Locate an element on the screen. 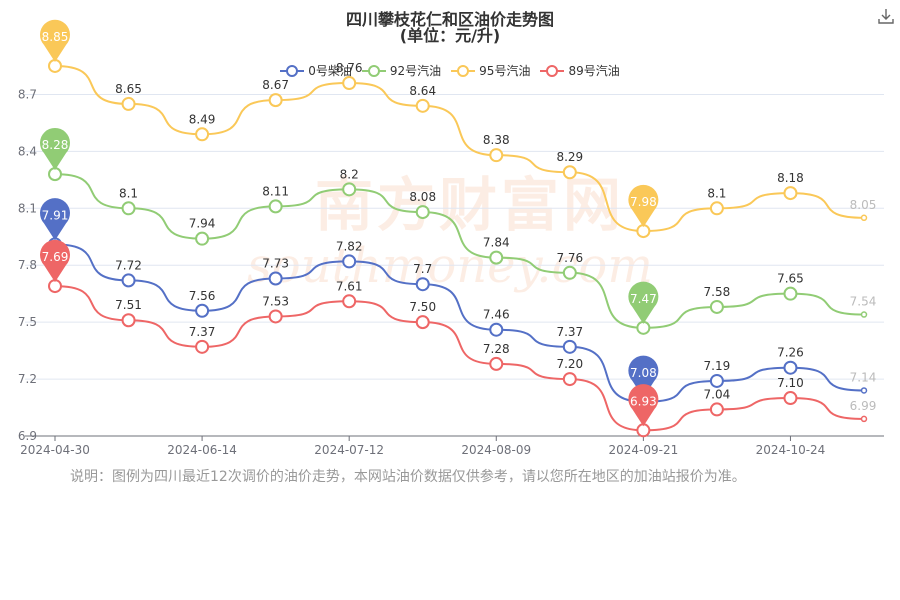  data-label: 8.2 is located at coordinates (349, 174).